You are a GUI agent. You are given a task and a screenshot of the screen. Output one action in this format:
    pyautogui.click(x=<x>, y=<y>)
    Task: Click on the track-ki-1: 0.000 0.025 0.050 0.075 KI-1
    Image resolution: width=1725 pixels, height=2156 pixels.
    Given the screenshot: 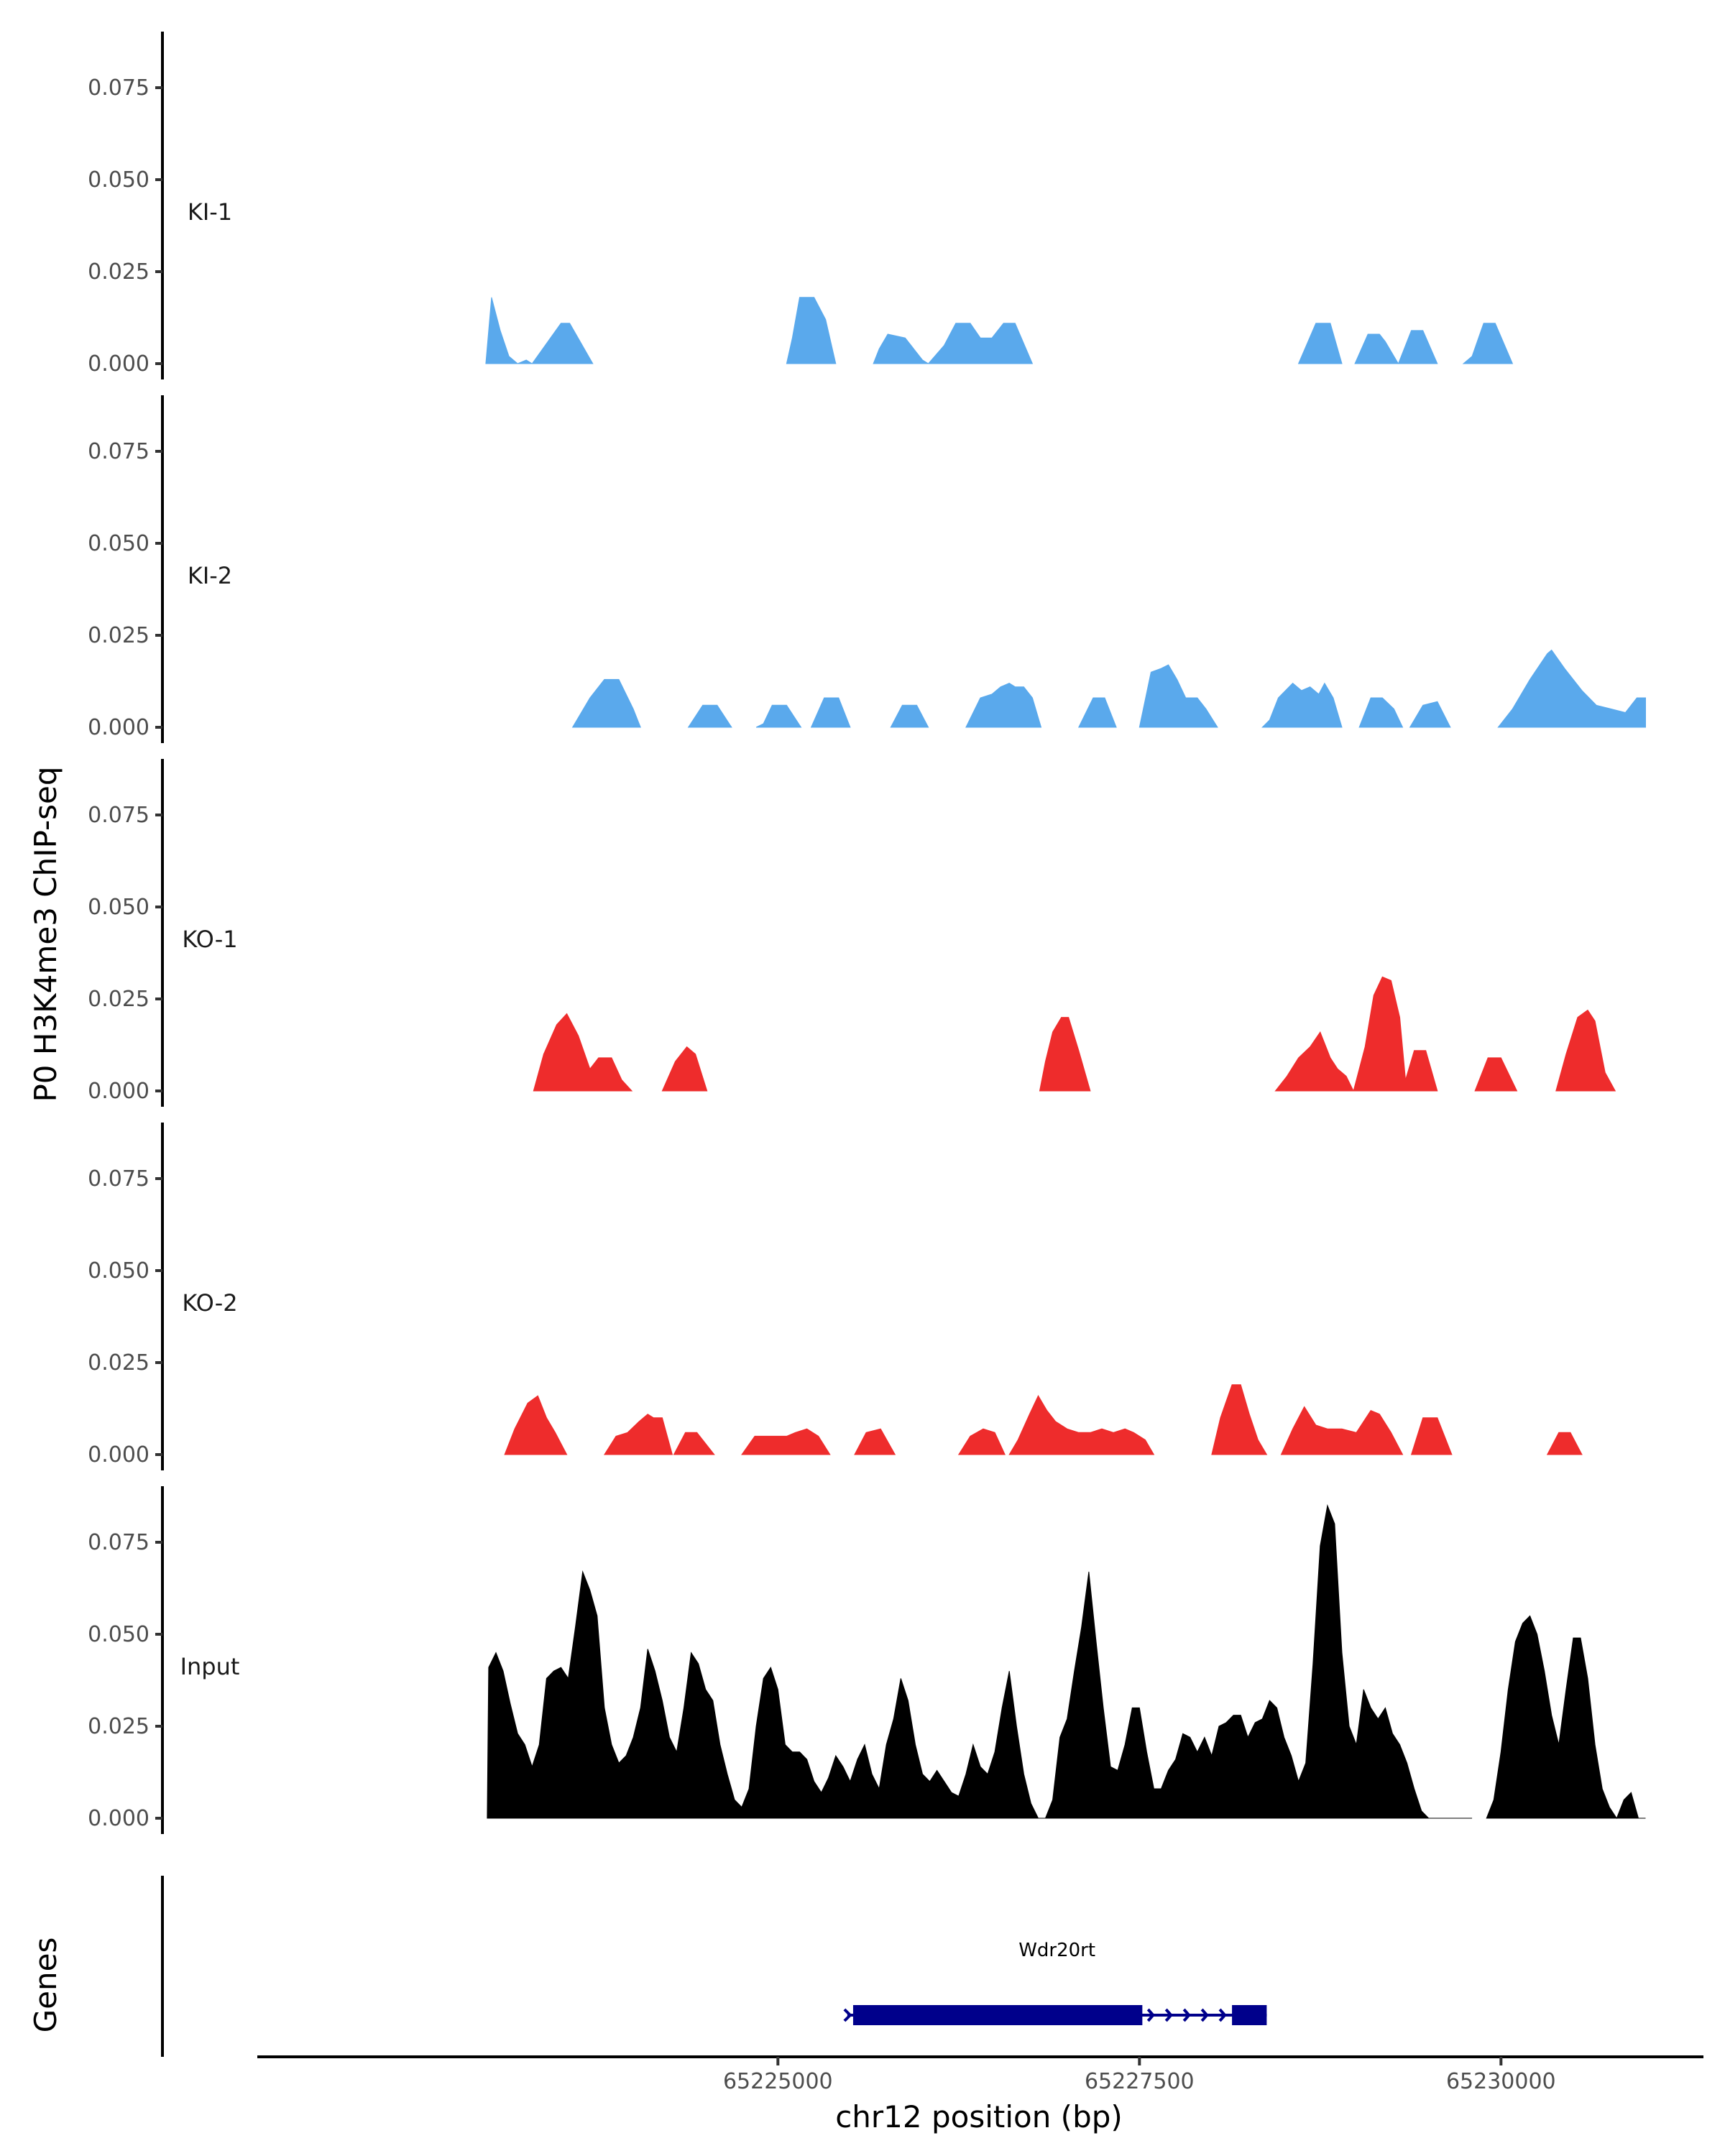 What is the action you would take?
    pyautogui.click(x=801, y=205)
    